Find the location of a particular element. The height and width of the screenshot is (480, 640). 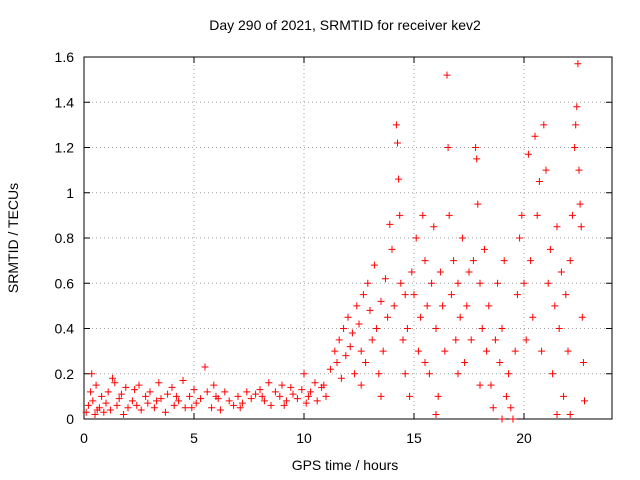

x-tick-label: 10 is located at coordinates (304, 438).